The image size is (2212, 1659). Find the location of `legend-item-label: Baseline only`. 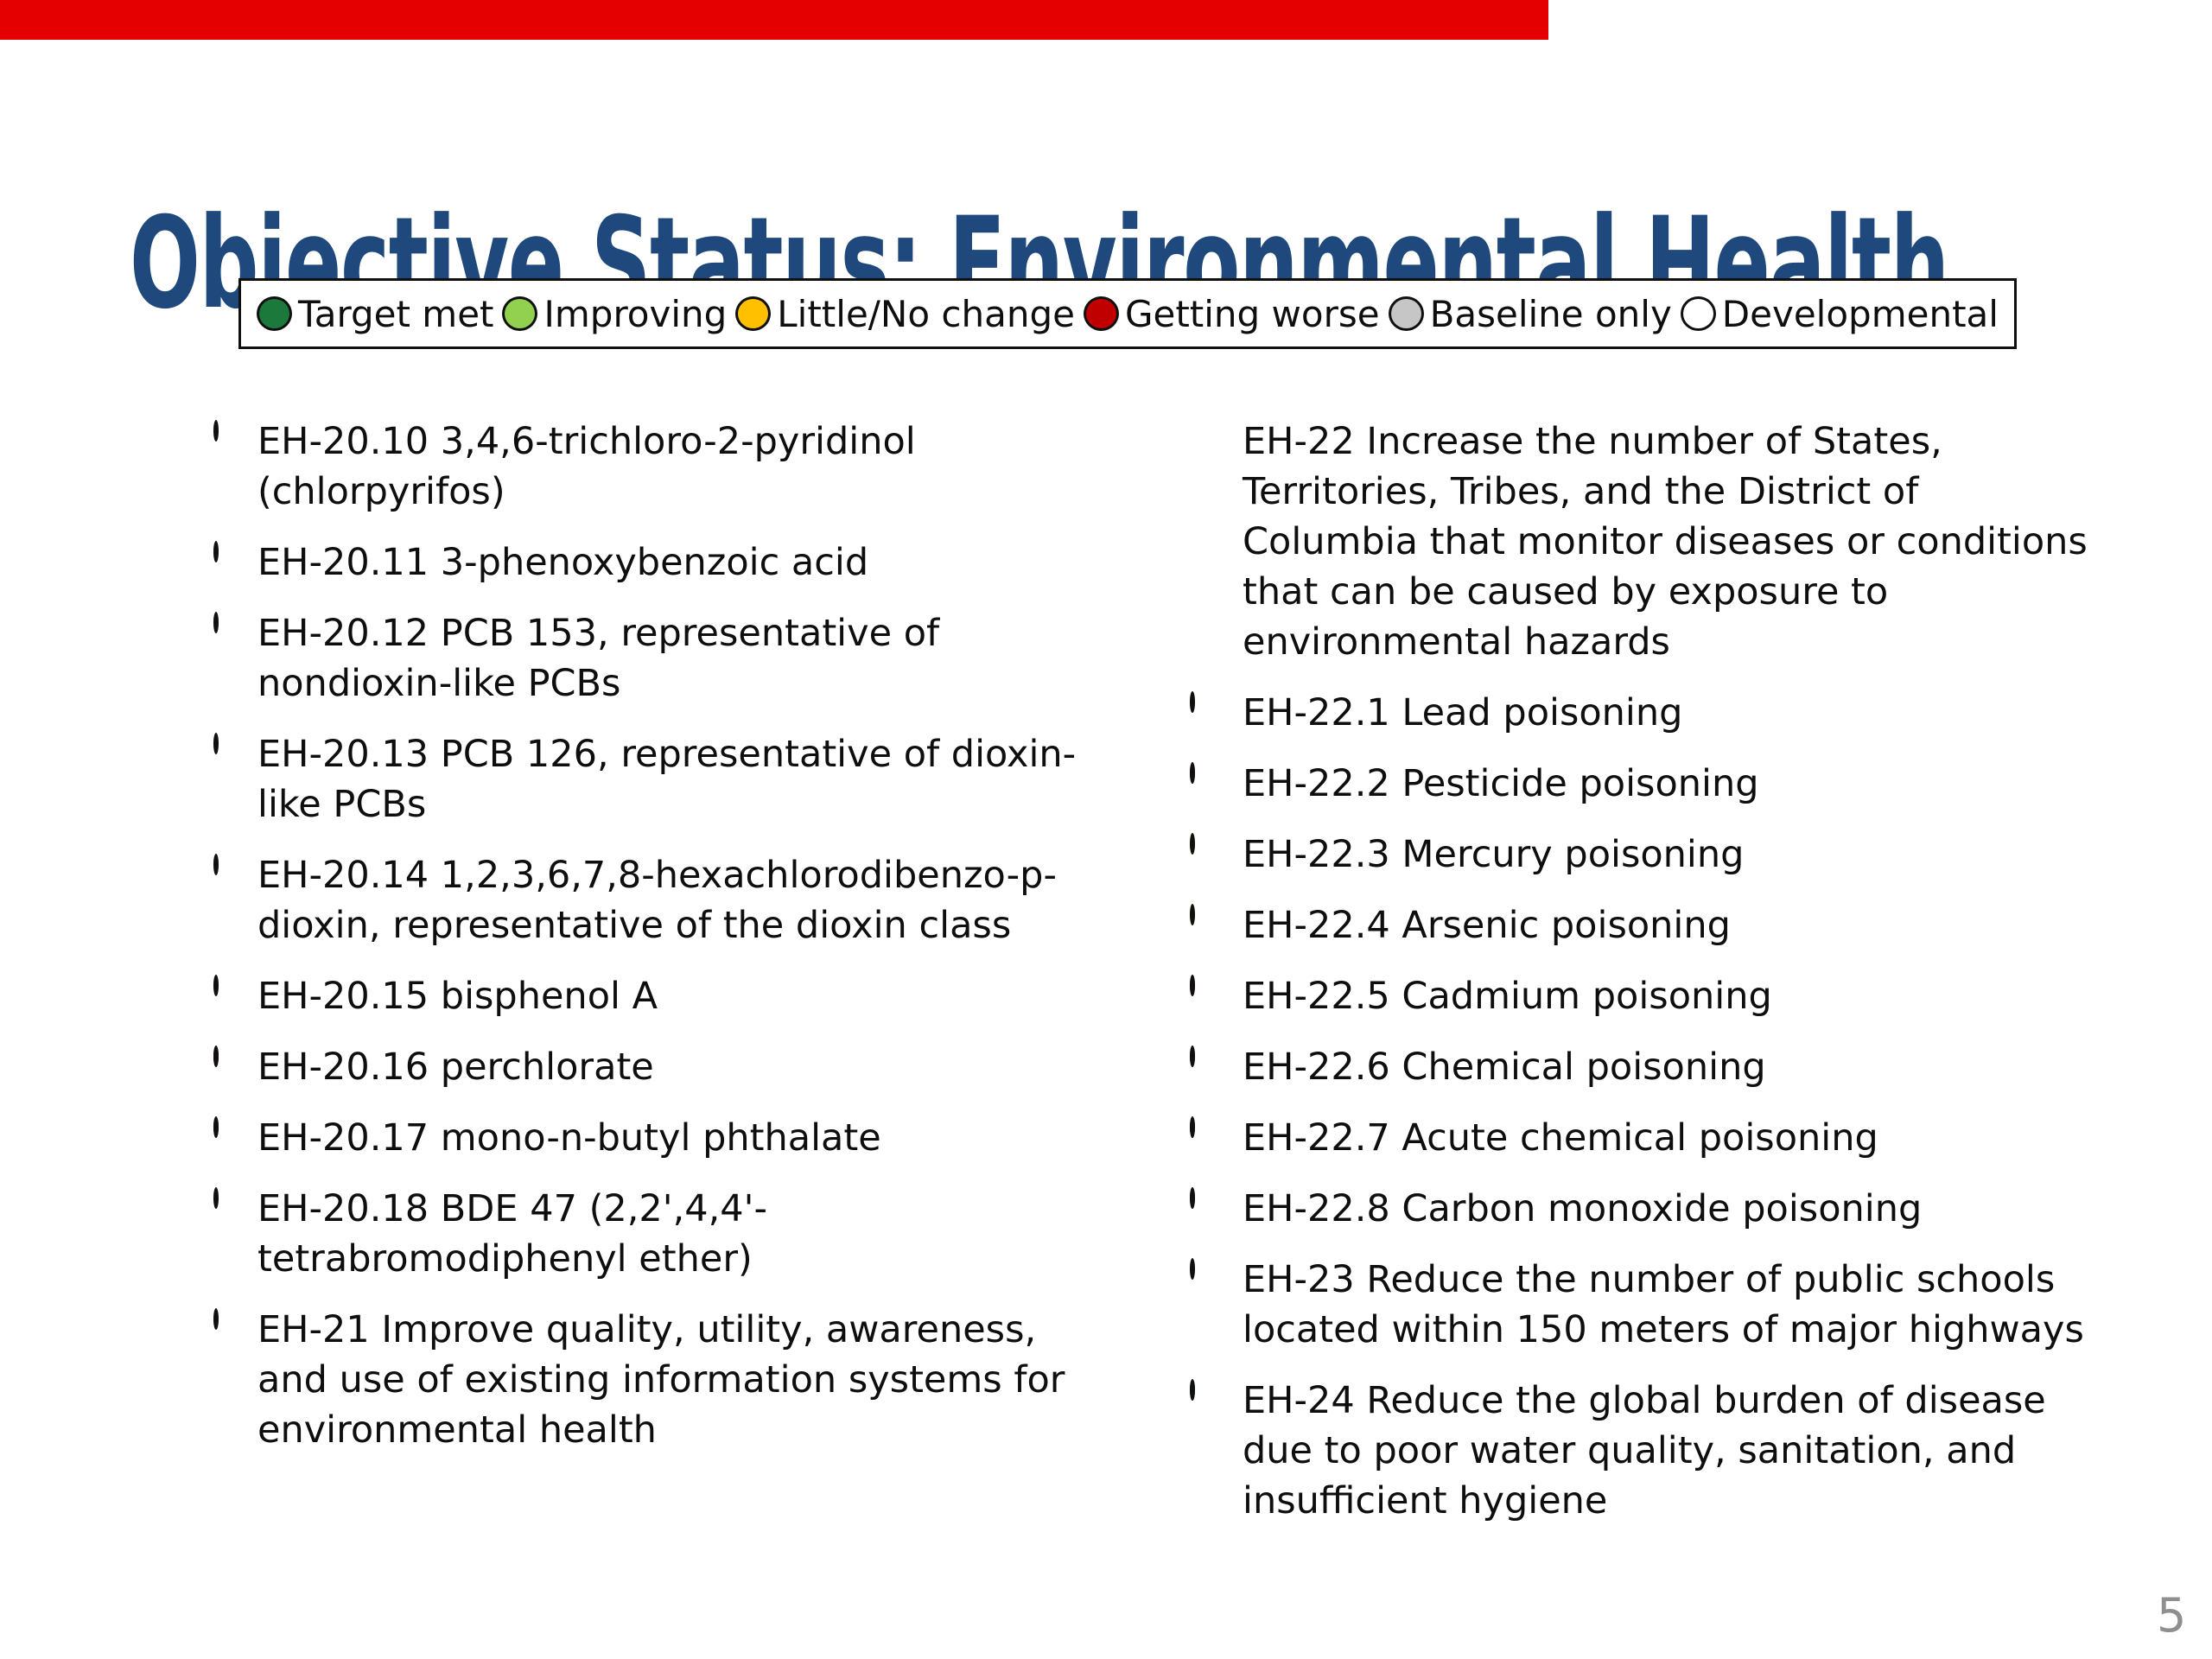

legend-item-label: Baseline only is located at coordinates (1550, 313).